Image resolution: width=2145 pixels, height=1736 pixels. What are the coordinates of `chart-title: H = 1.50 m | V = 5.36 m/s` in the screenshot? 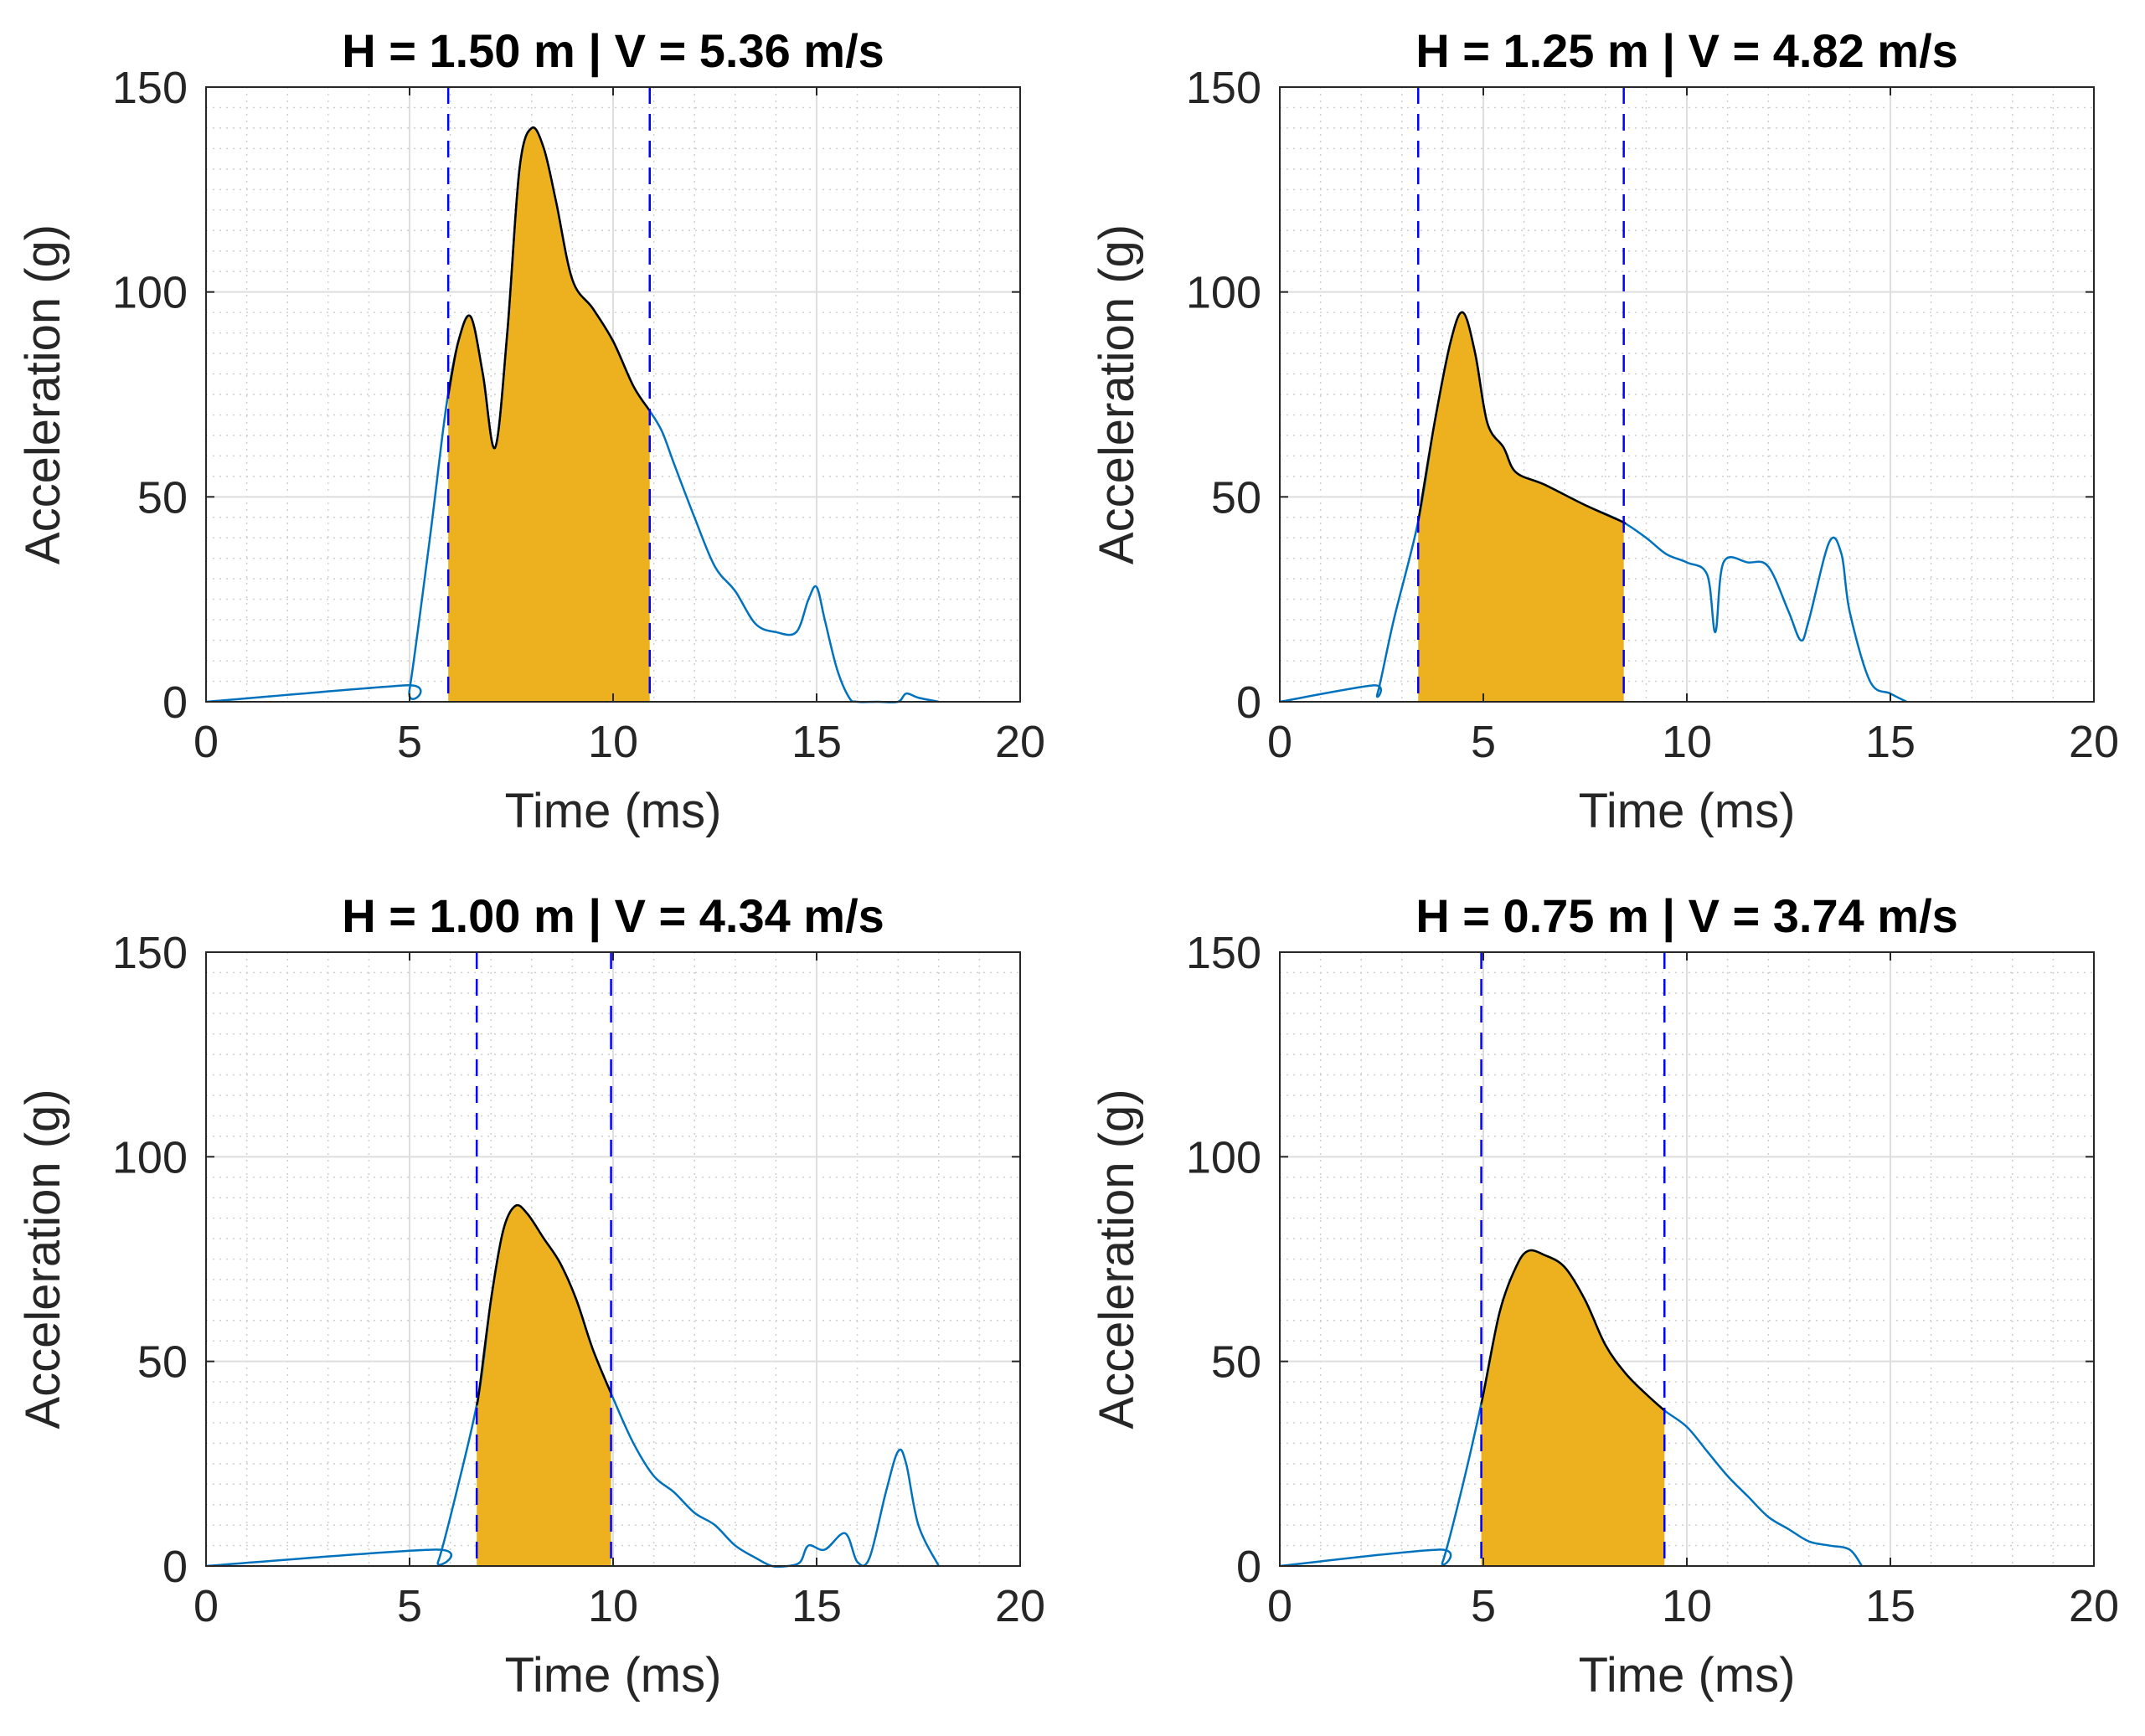 It's located at (613, 51).